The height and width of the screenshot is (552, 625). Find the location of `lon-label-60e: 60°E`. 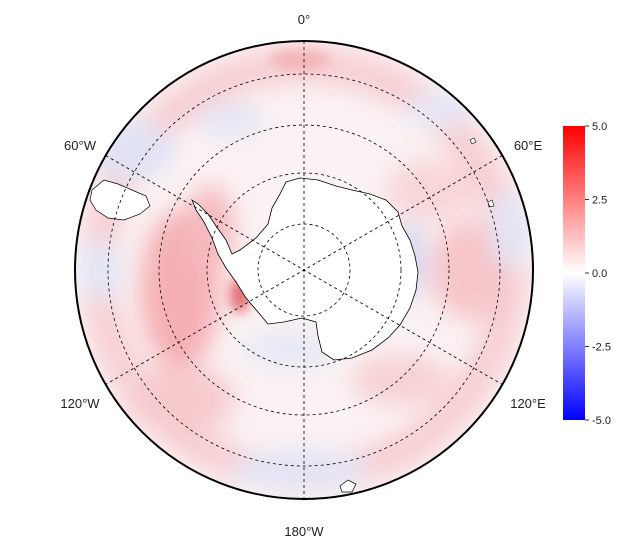

lon-label-60e: 60°E is located at coordinates (528, 145).